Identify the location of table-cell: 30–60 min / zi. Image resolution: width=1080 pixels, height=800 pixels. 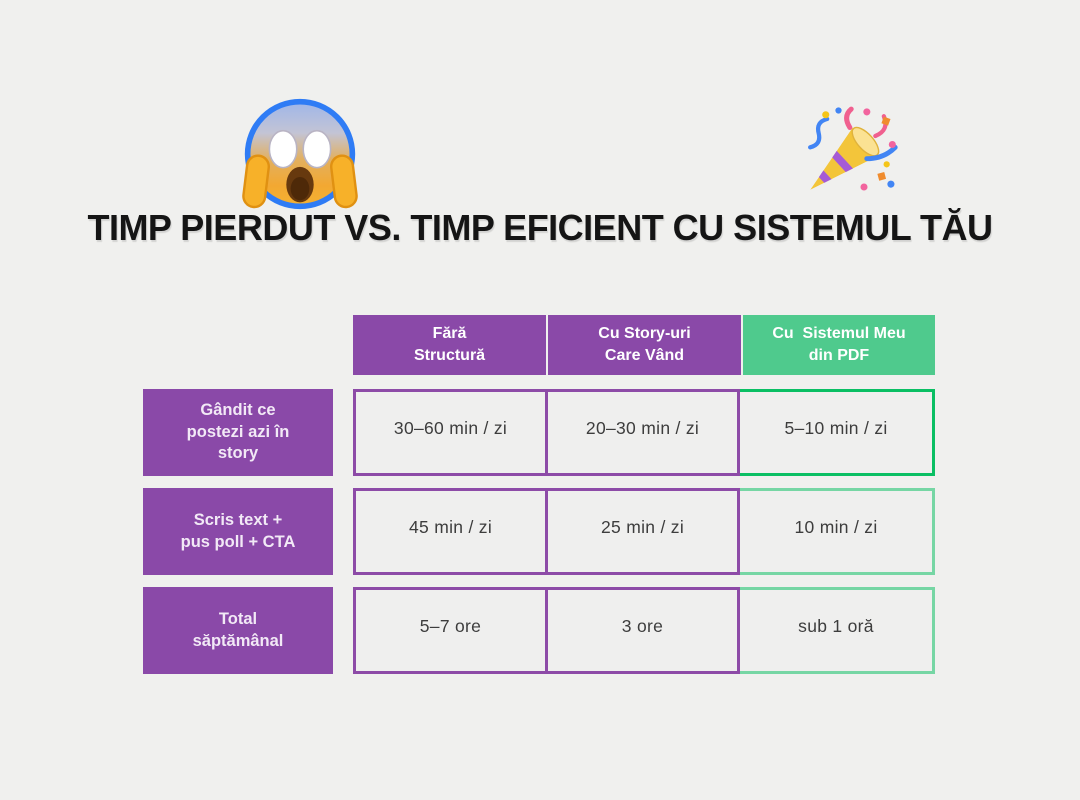
(450, 432).